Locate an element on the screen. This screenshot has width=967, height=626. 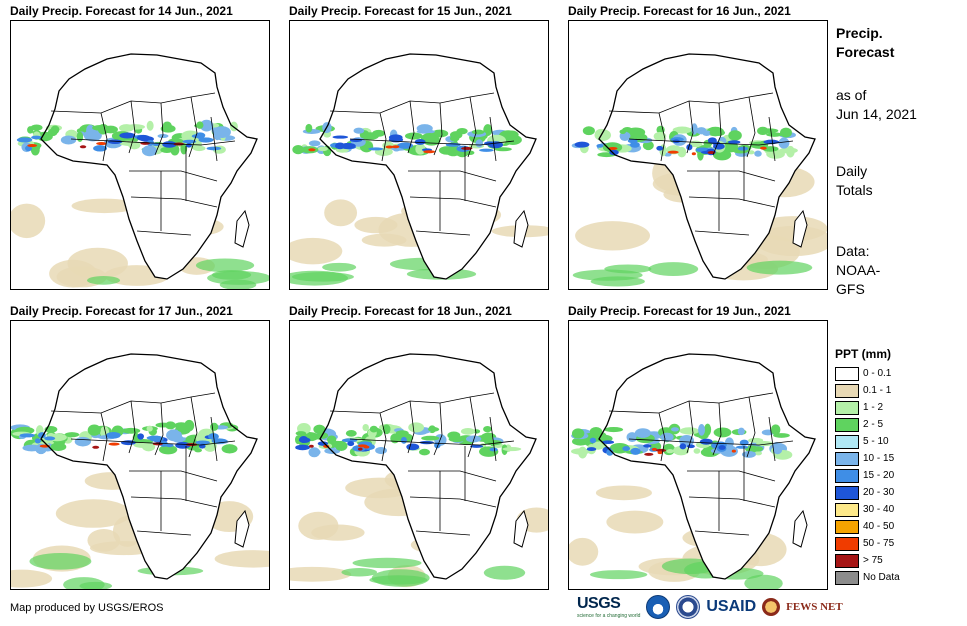
legend-title: PPT (mm) is located at coordinates (863, 354).